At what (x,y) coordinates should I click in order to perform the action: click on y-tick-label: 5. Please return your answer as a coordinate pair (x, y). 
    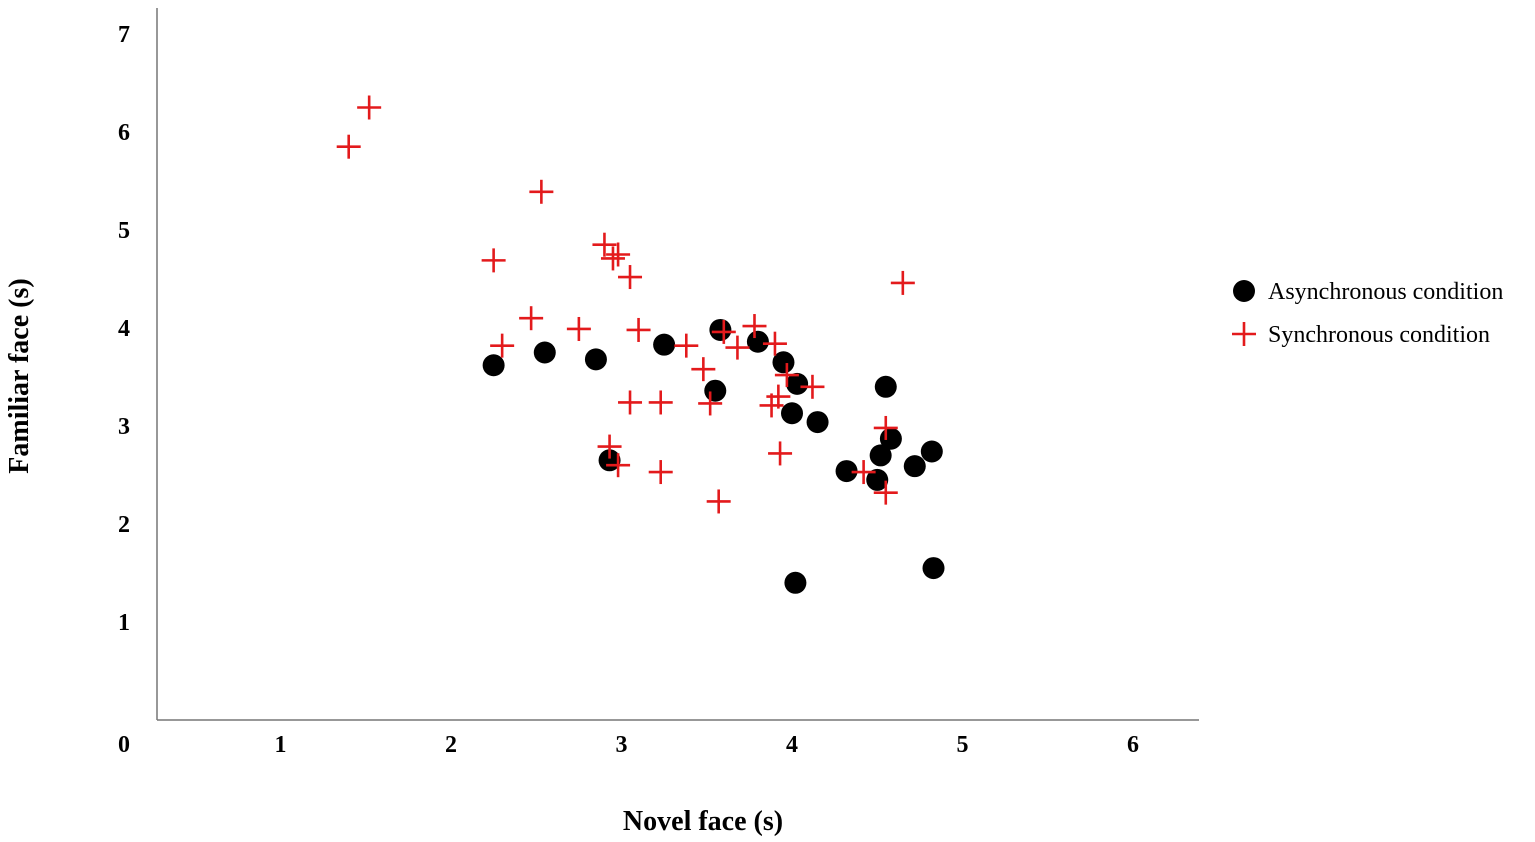
    Looking at the image, I should click on (124, 231).